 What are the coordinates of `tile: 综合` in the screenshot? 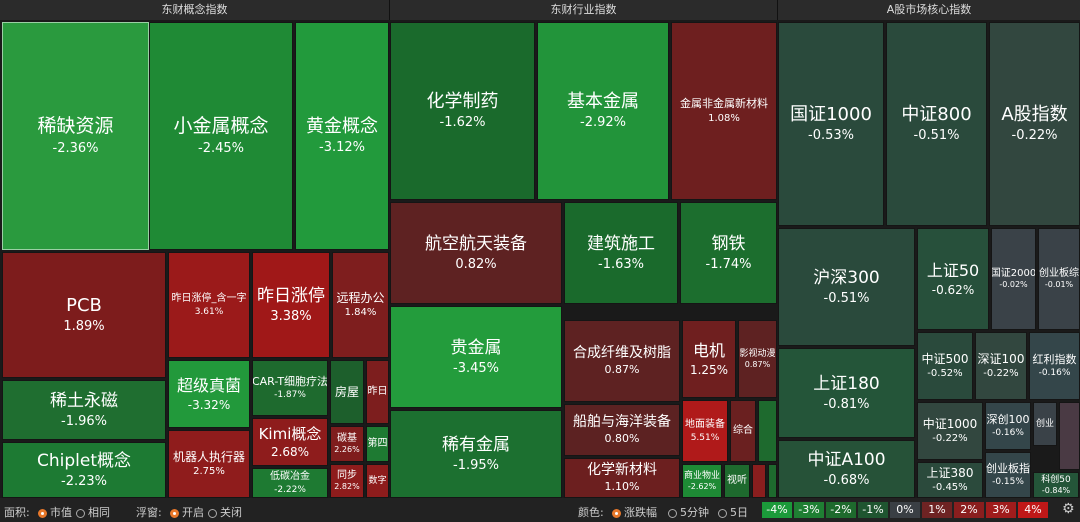 It's located at (743, 431).